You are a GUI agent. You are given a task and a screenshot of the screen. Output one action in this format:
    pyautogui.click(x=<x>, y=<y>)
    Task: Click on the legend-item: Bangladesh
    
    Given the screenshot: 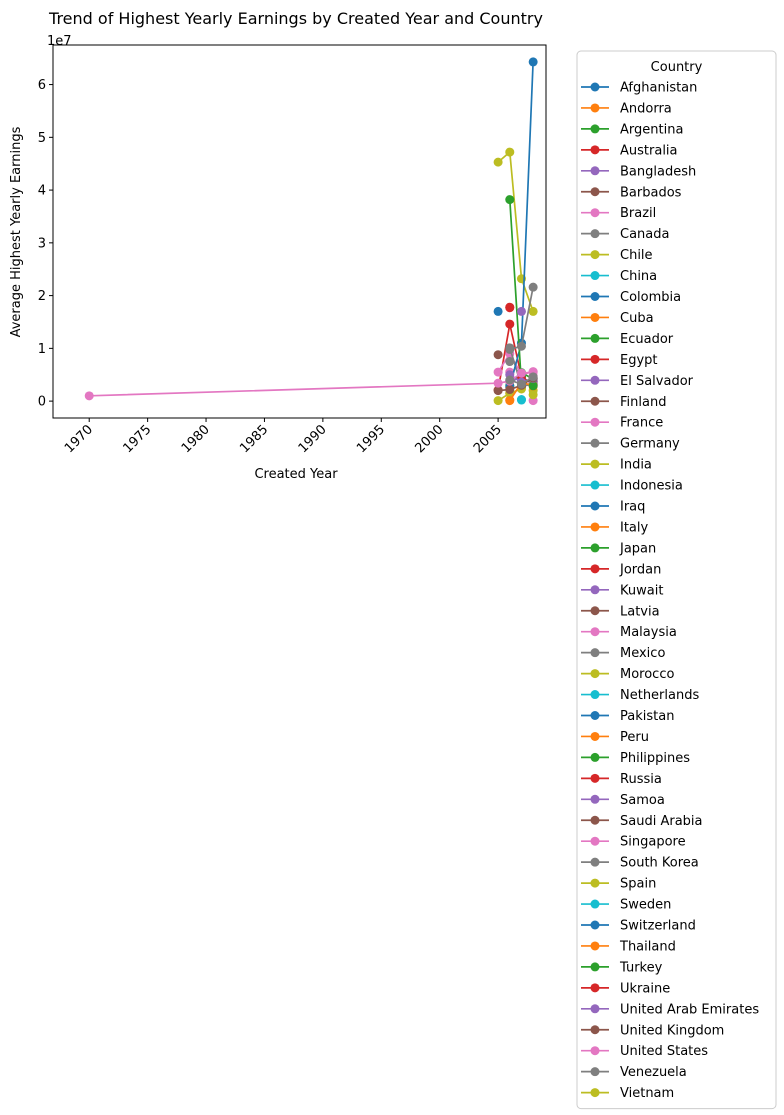 What is the action you would take?
    pyautogui.click(x=638, y=171)
    